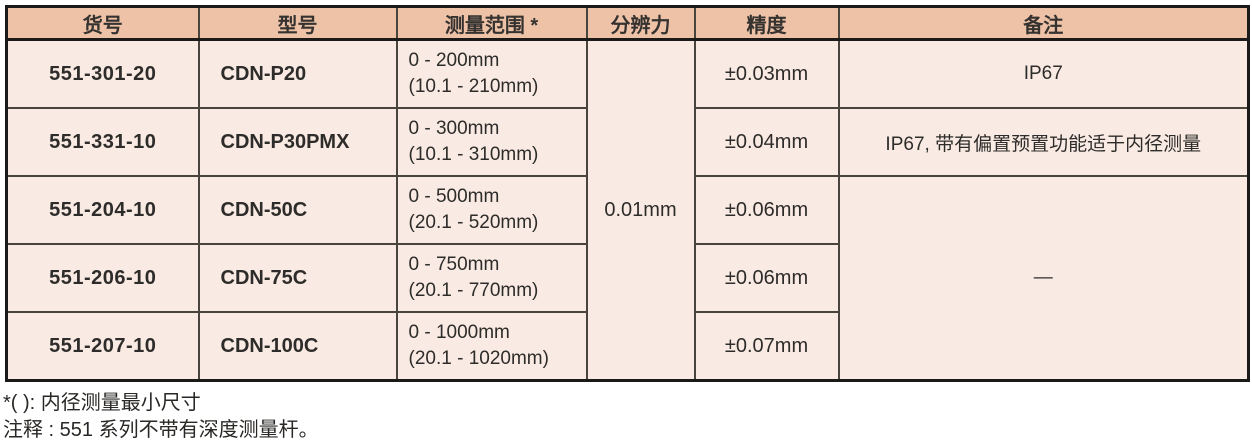  What do you see at coordinates (473, 290) in the screenshot?
I see `range-line2: (20.1 - 770mm)` at bounding box center [473, 290].